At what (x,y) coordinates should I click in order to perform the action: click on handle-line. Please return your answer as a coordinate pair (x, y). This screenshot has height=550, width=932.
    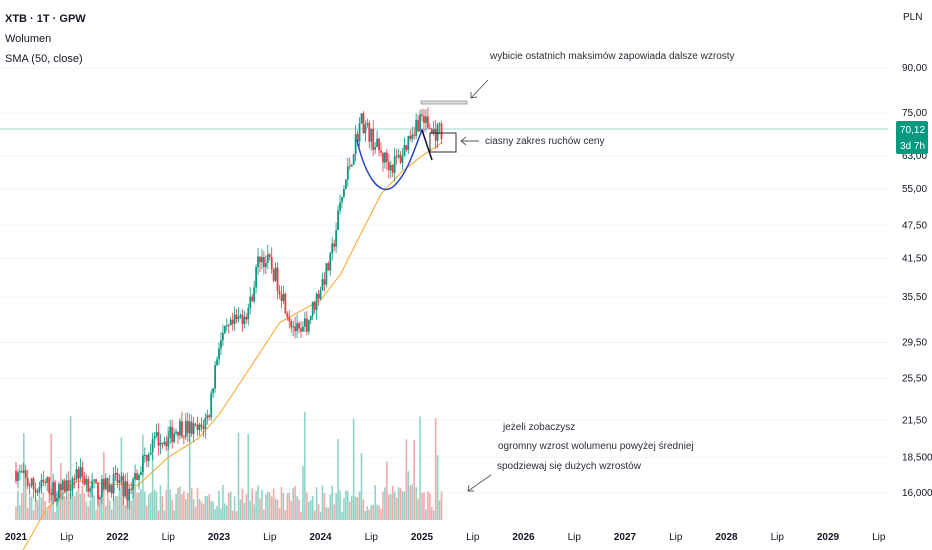
    Looking at the image, I should click on (427, 145).